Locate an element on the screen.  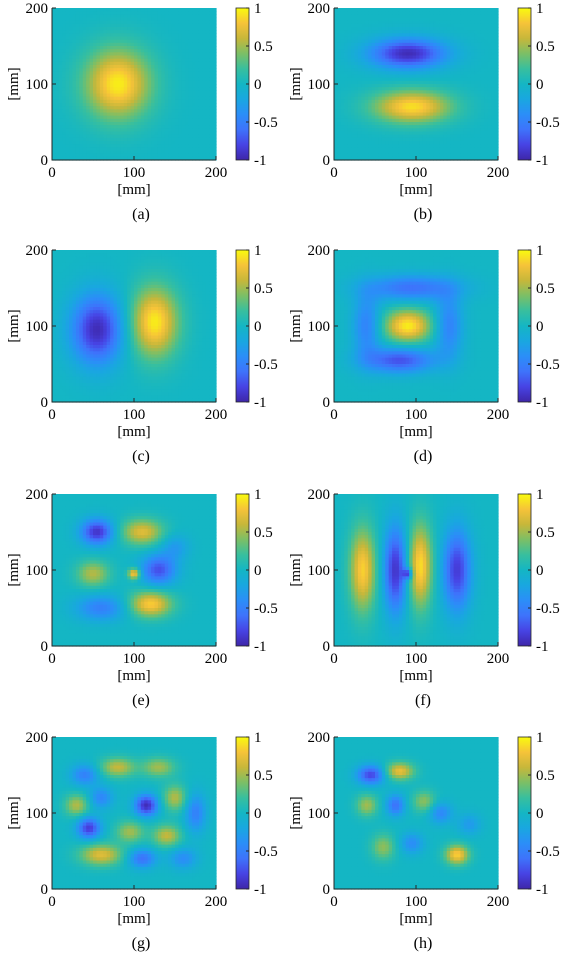
panel-a: 0 100 200 0 100 200 [mm] [mm] 1 0.5 0 -0.5 -1 (a) is located at coordinates (141, 119).